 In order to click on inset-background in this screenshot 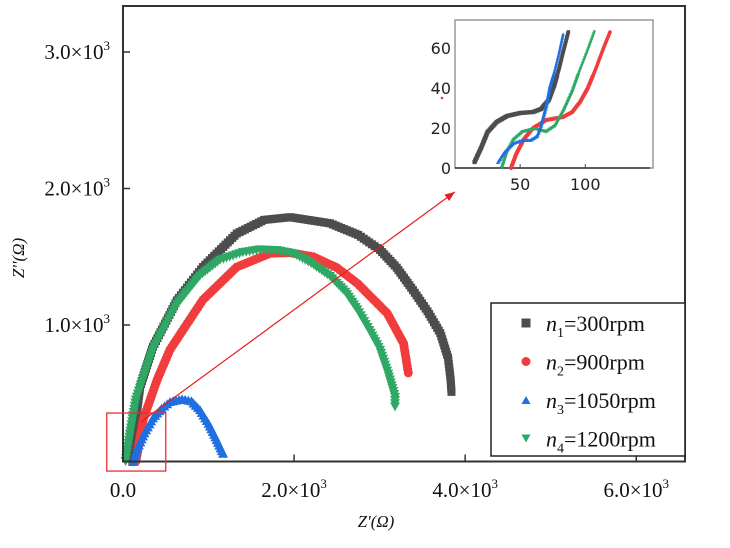, I will do `click(554, 94)`.